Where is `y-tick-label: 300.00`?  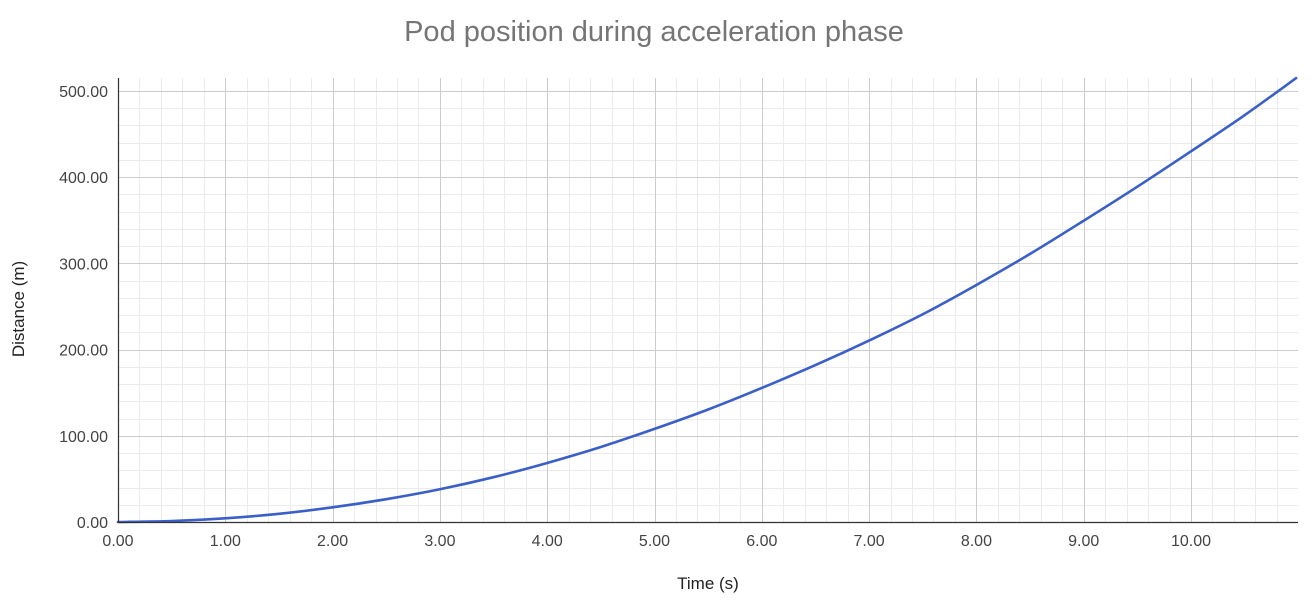 y-tick-label: 300.00 is located at coordinates (83, 264).